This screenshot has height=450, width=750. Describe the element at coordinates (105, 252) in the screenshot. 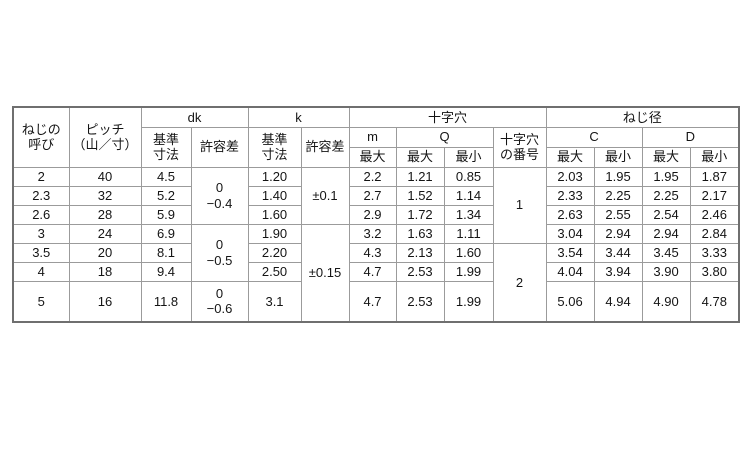

I see `cell-pitch: 20` at that location.